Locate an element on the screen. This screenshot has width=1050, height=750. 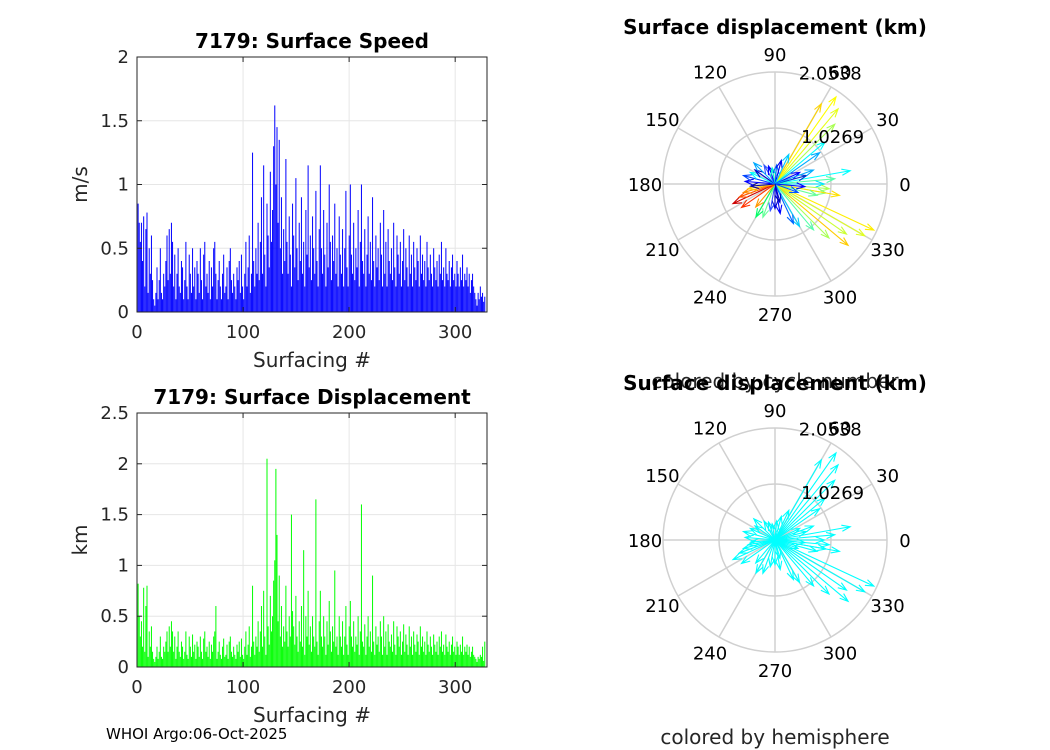
polar-cycle-theta-label: 30 is located at coordinates (887, 120).